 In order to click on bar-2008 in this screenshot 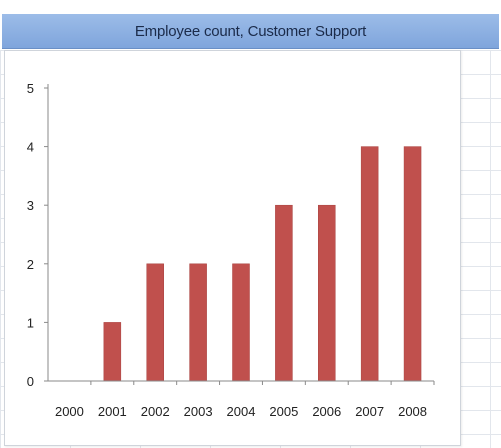, I will do `click(412, 264)`.